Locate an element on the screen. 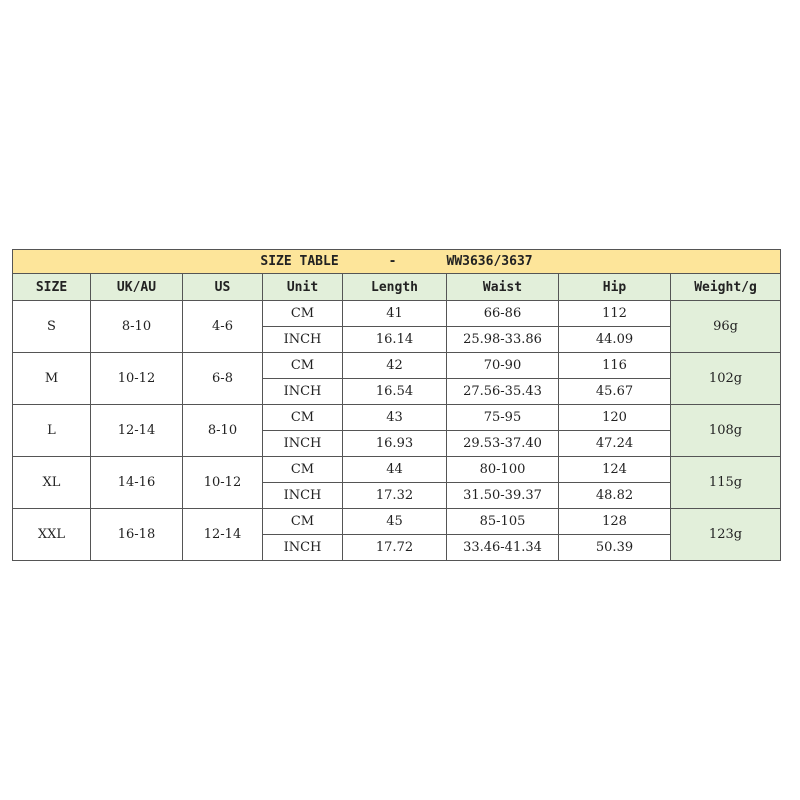 The image size is (800, 800). table-row: L 12-14 8-10 CM 43 75-95 120 108g is located at coordinates (396, 430).